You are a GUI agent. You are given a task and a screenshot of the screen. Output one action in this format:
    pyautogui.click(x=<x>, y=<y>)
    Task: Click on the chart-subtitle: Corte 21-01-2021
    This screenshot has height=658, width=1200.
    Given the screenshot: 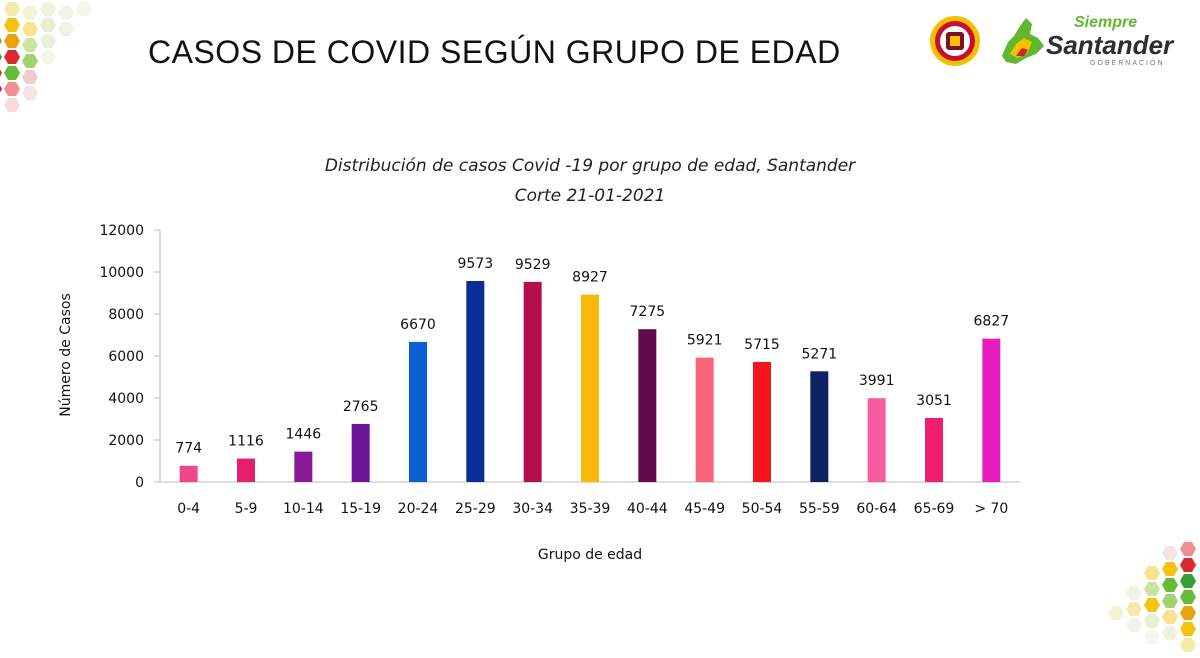 What is the action you would take?
    pyautogui.click(x=590, y=196)
    